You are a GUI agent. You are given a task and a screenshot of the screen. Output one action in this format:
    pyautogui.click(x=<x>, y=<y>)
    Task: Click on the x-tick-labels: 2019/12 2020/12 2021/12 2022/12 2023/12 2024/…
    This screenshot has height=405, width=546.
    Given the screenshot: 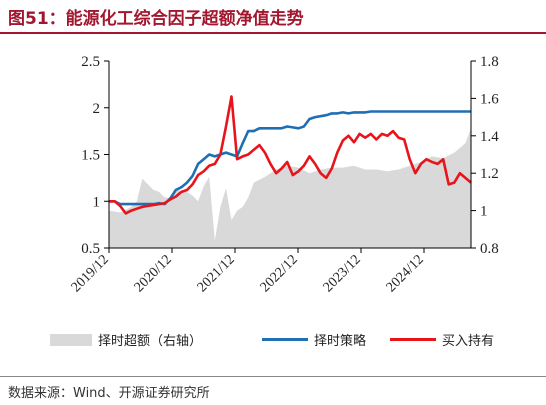 What is the action you would take?
    pyautogui.click(x=248, y=271)
    